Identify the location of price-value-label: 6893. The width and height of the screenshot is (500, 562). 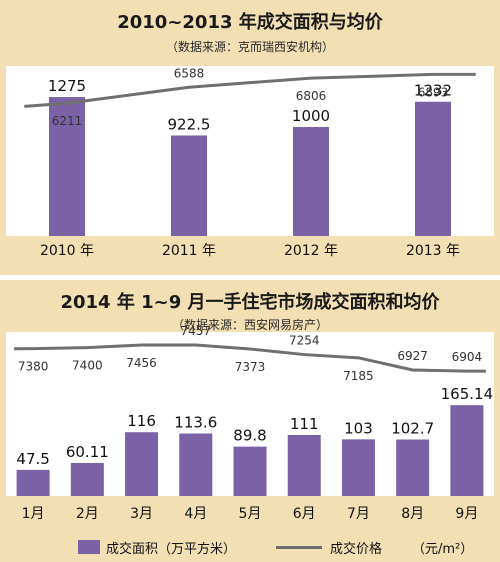
(433, 92).